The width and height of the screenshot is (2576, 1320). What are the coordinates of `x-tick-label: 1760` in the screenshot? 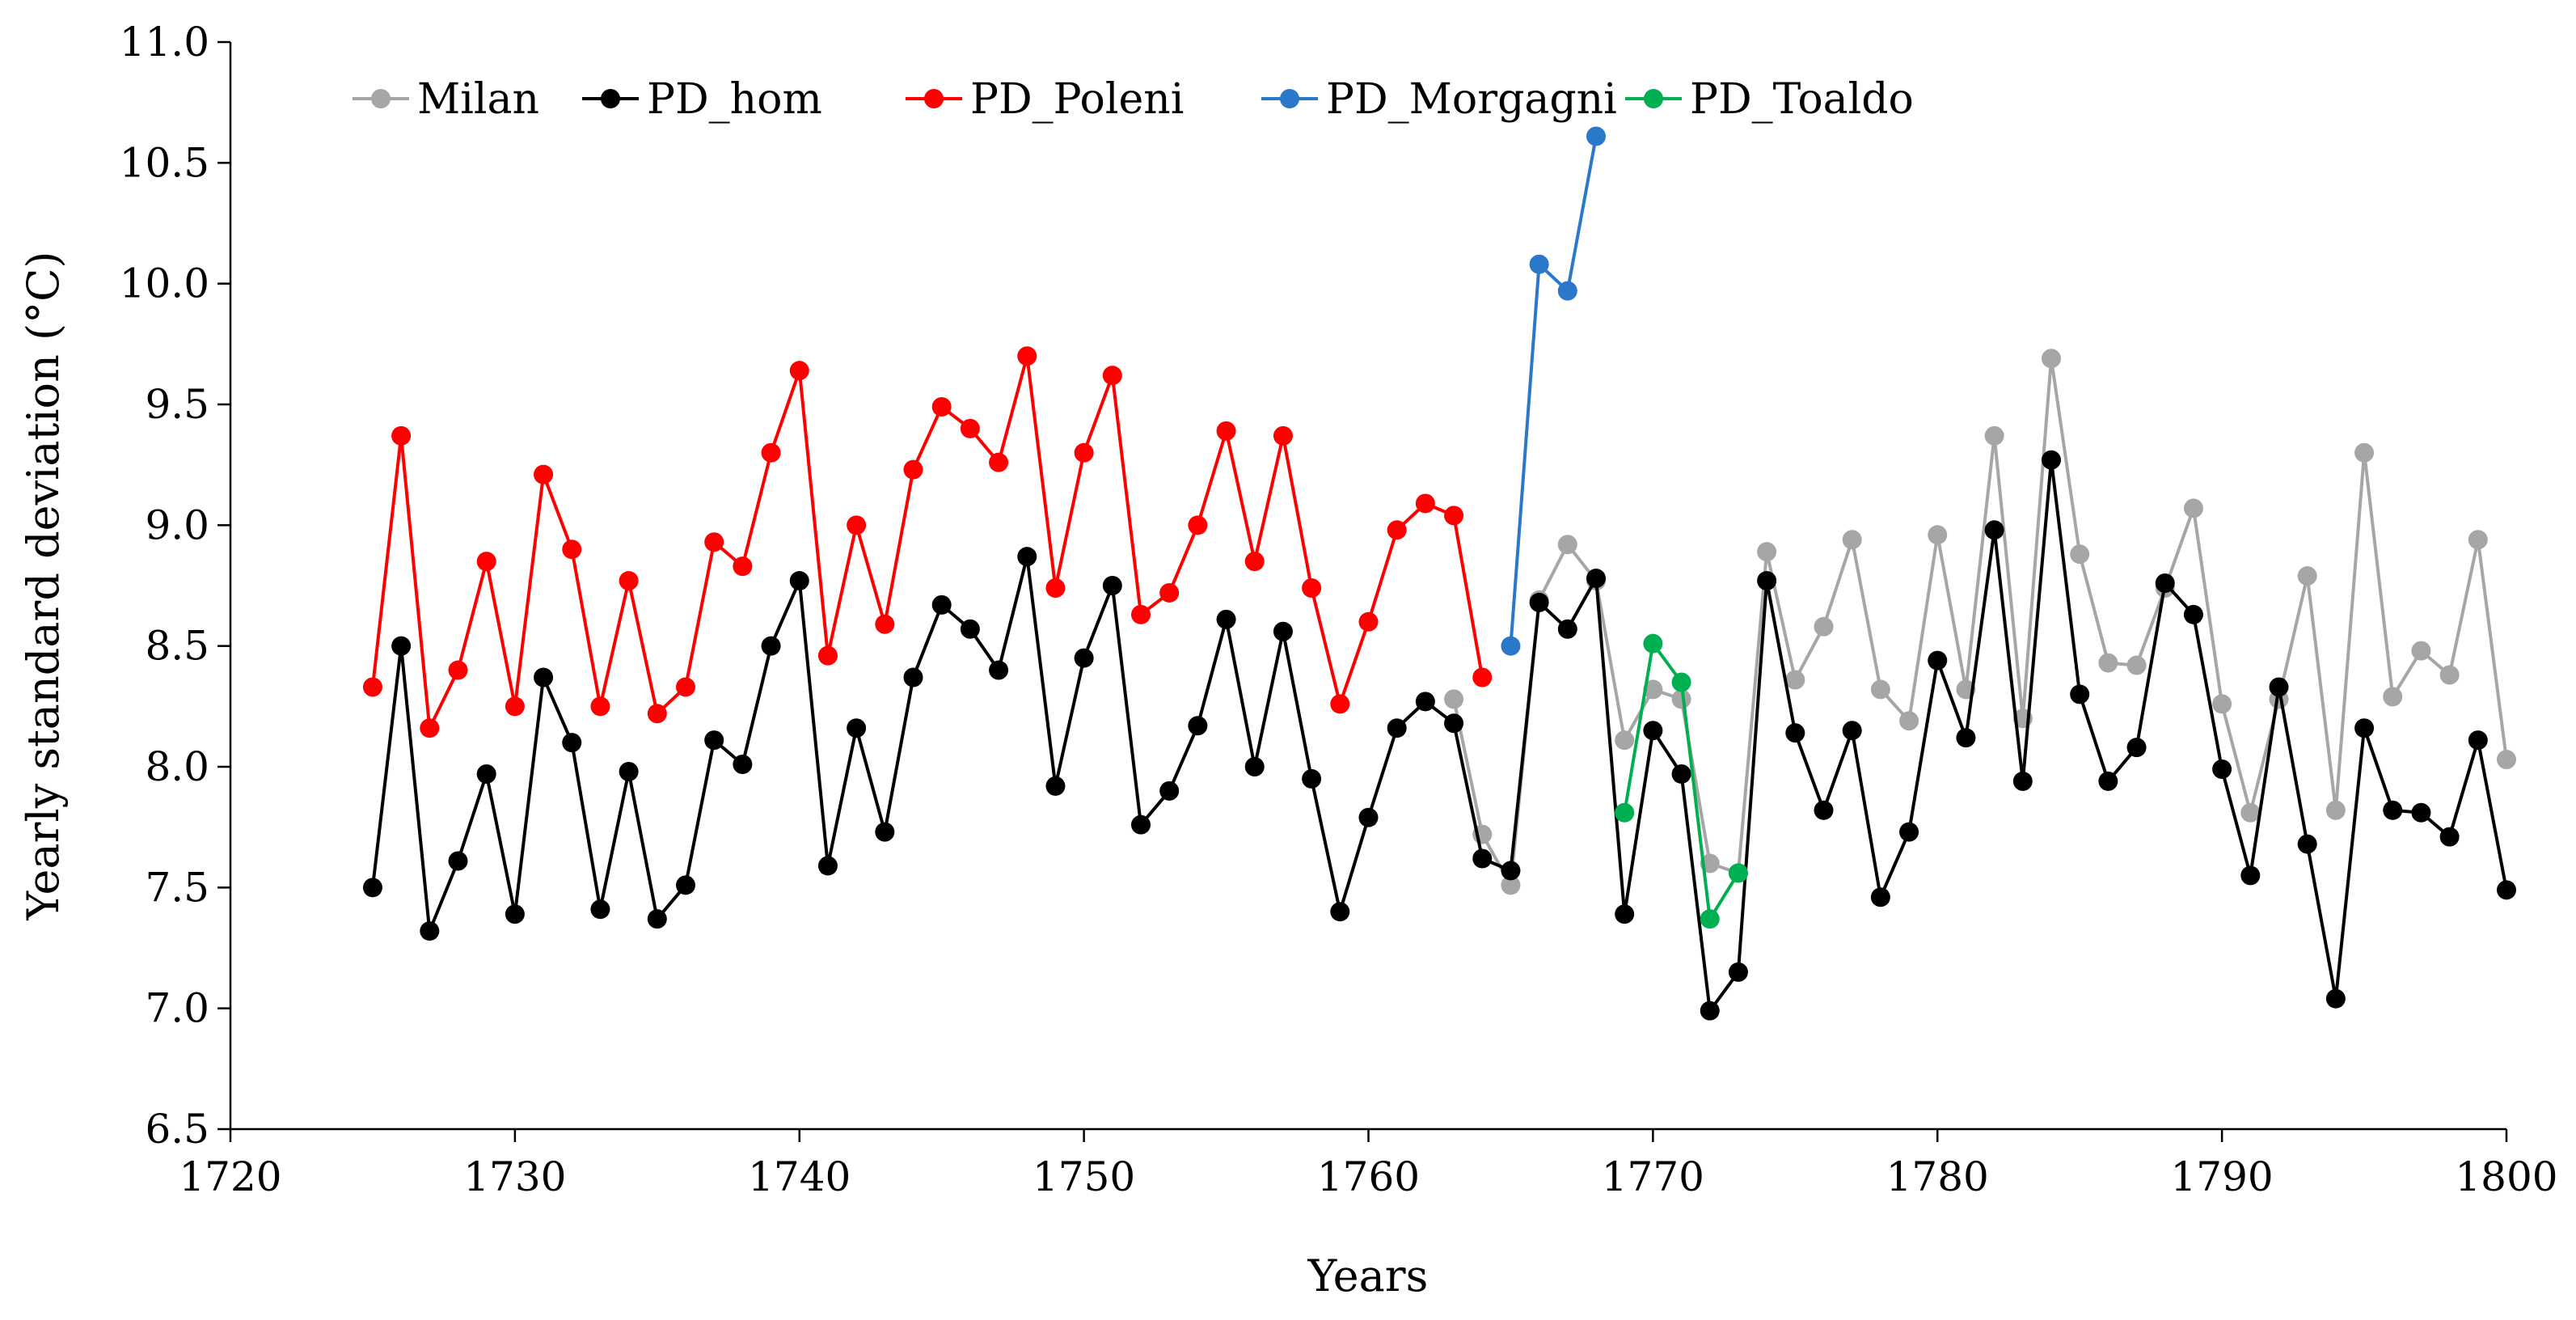 It's located at (1368, 1176).